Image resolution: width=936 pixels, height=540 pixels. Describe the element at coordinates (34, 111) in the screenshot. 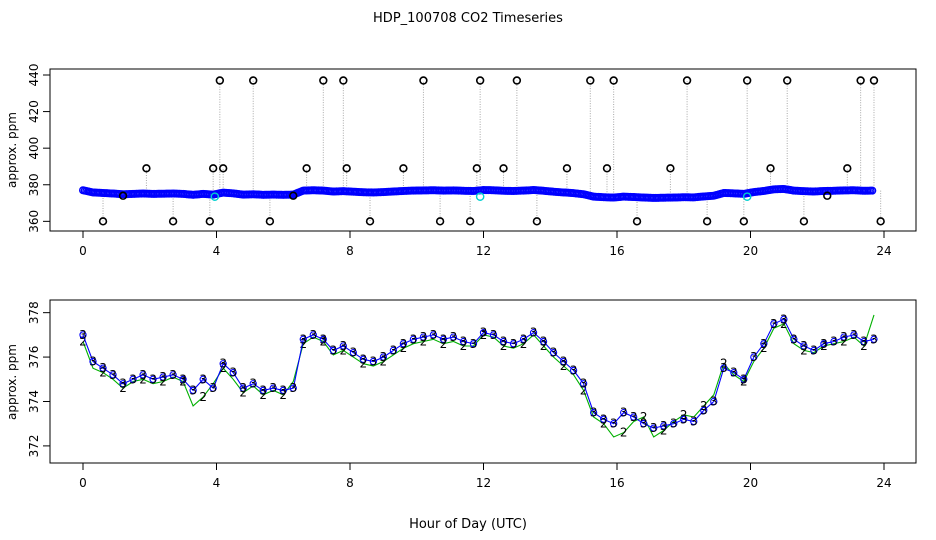

I see `y-tick-label: 420` at that location.